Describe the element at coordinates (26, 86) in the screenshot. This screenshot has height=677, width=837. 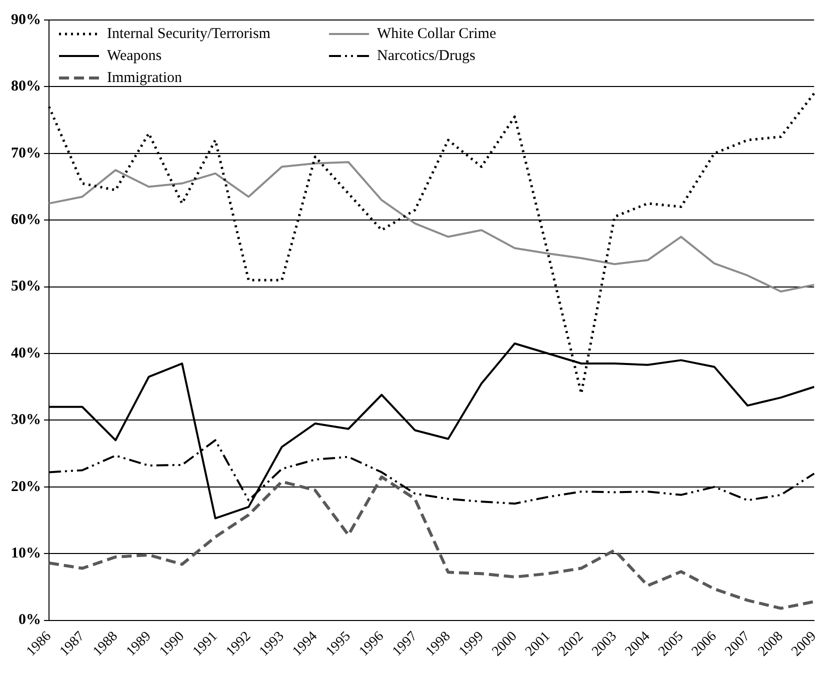
I see `y-tick-label: 80%` at that location.